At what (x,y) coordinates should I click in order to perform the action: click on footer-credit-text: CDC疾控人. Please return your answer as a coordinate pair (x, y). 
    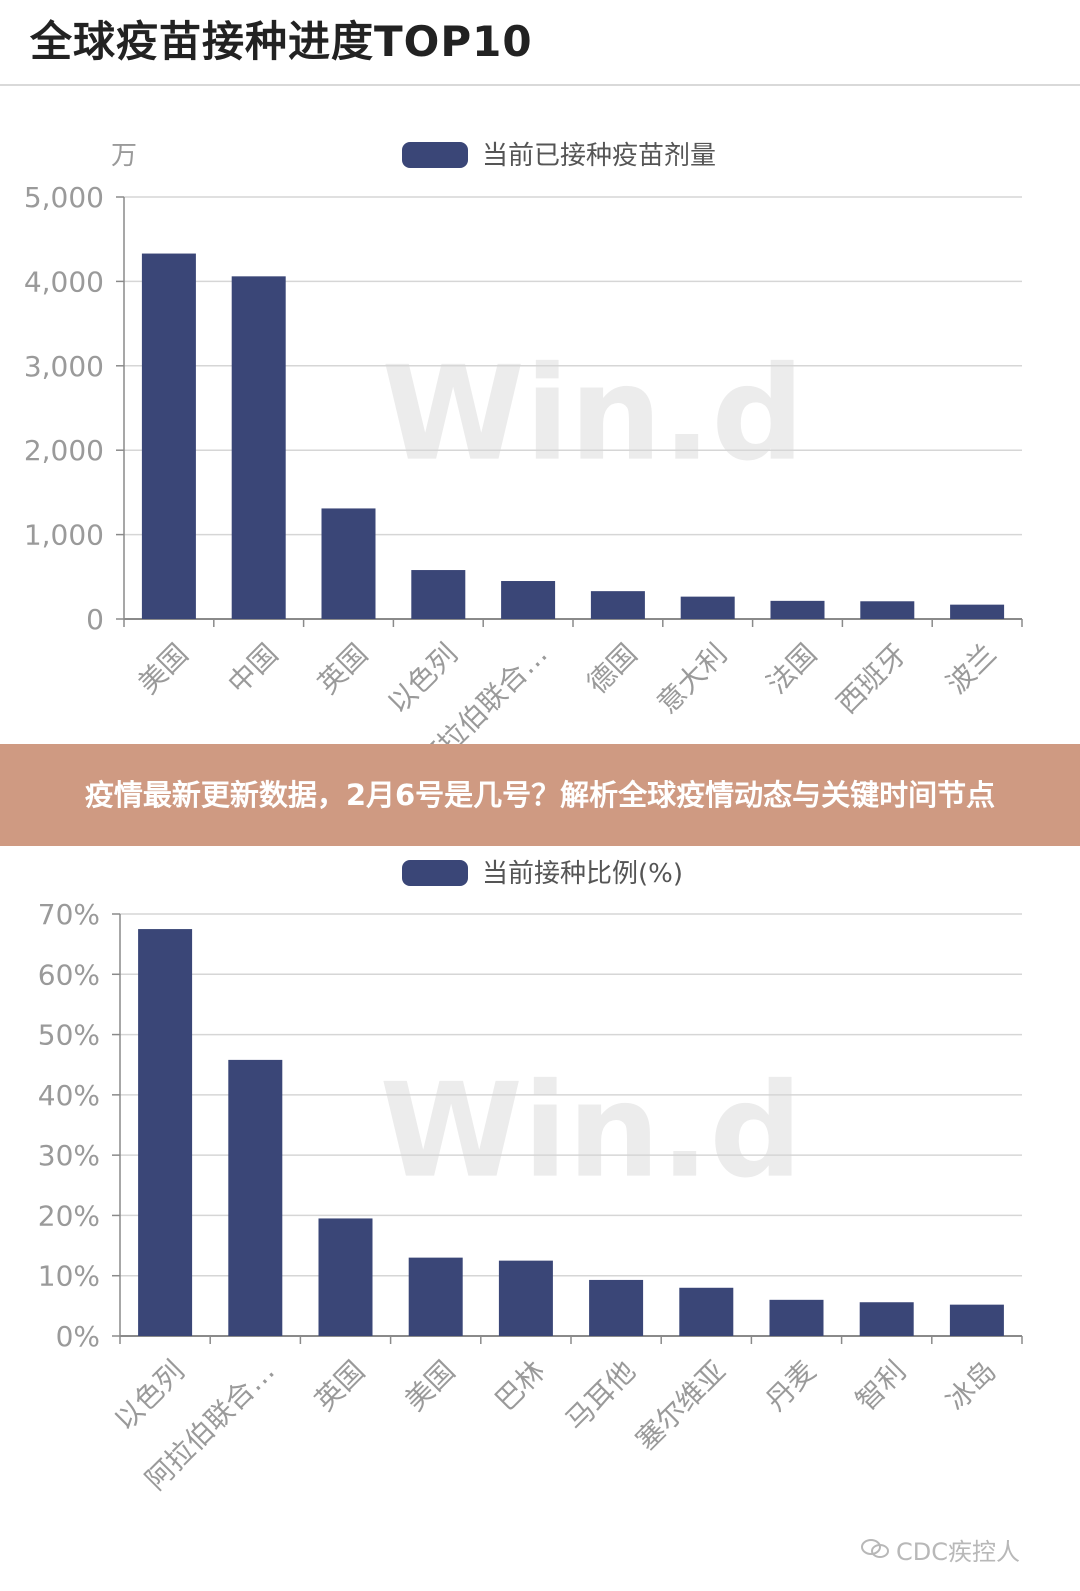
    Looking at the image, I should click on (958, 1552).